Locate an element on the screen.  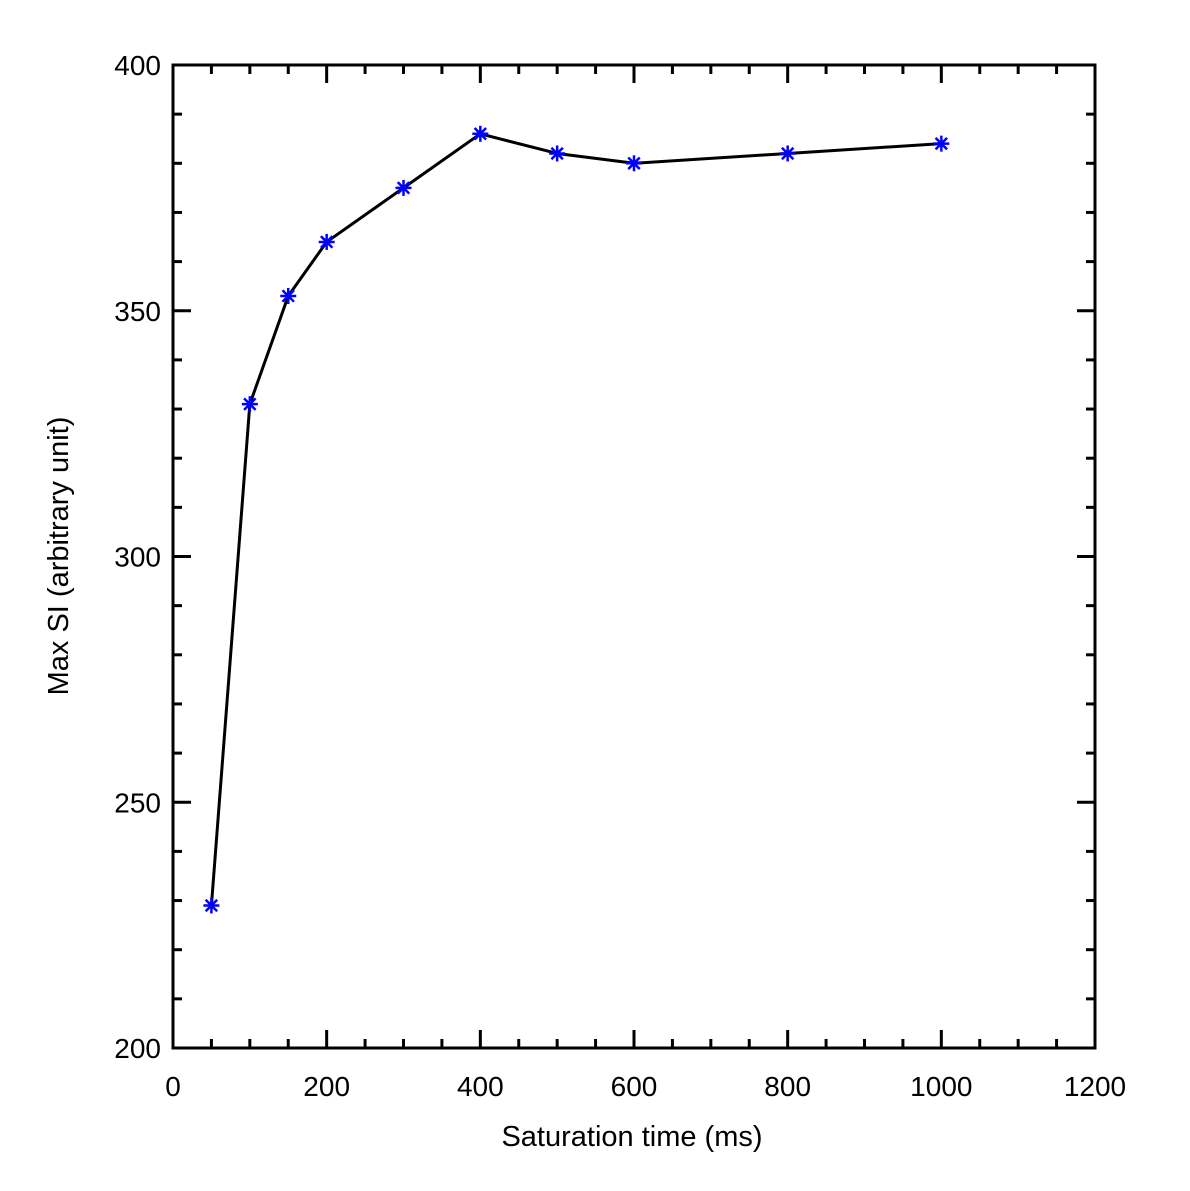
x-tick-label: 400 is located at coordinates (480, 1086).